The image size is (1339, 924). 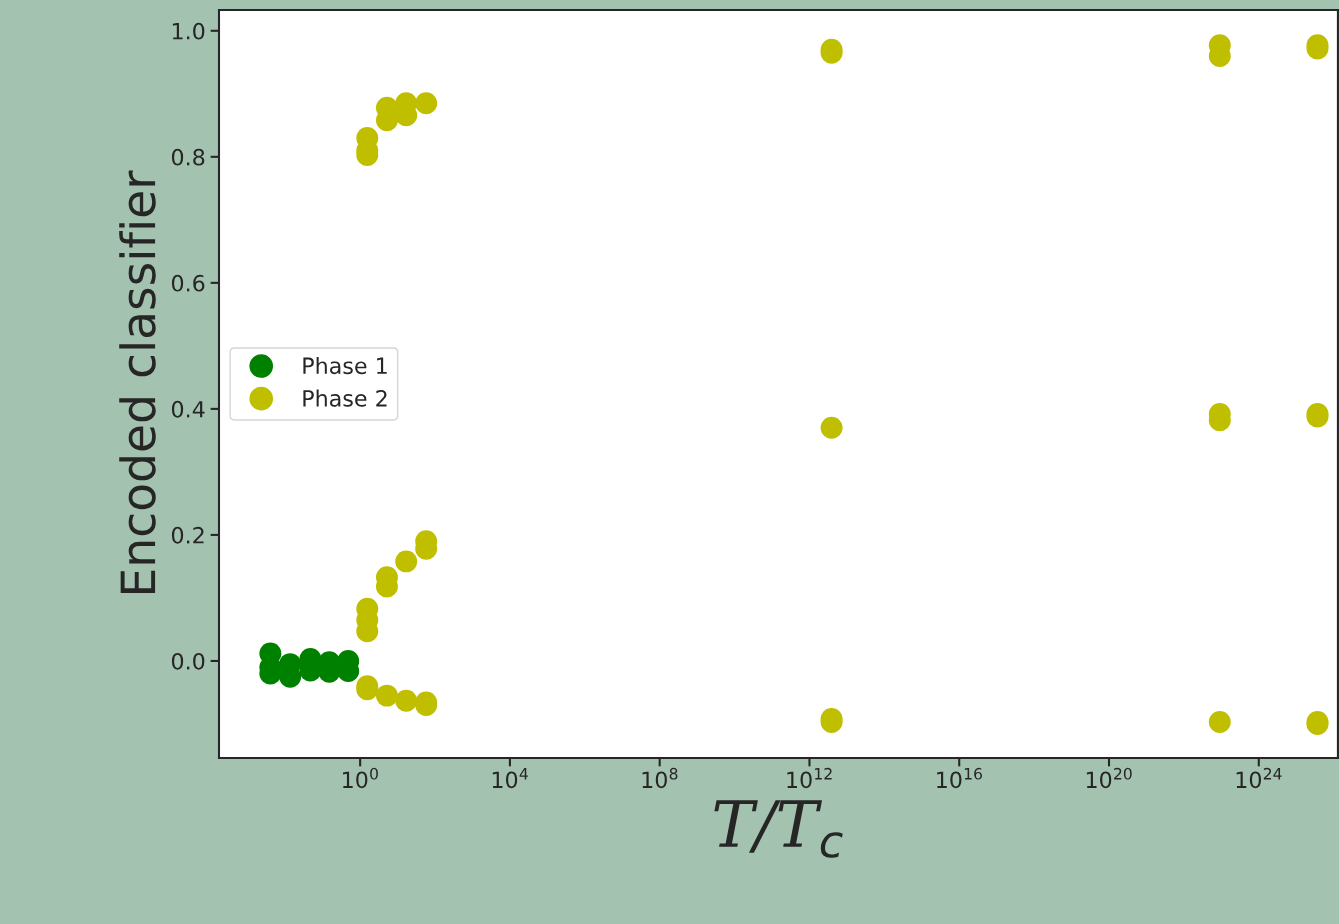 What do you see at coordinates (188, 157) in the screenshot?
I see `y-tick-label: 0.8` at bounding box center [188, 157].